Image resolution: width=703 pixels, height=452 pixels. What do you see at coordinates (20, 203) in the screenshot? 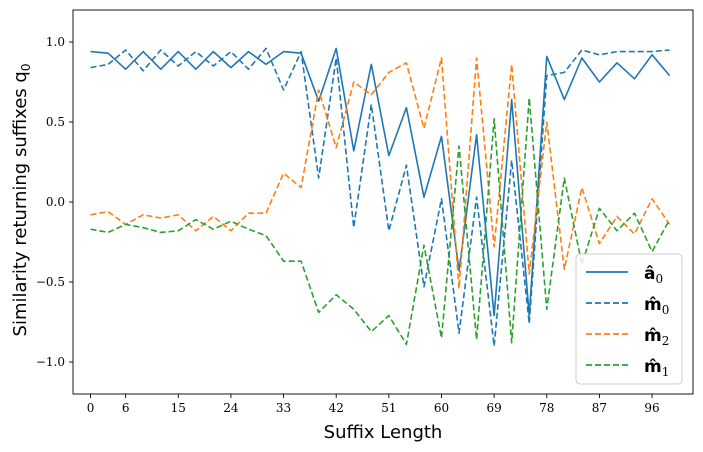
I see `y-axis-label-main: Similarity returning suffixes q` at bounding box center [20, 203].